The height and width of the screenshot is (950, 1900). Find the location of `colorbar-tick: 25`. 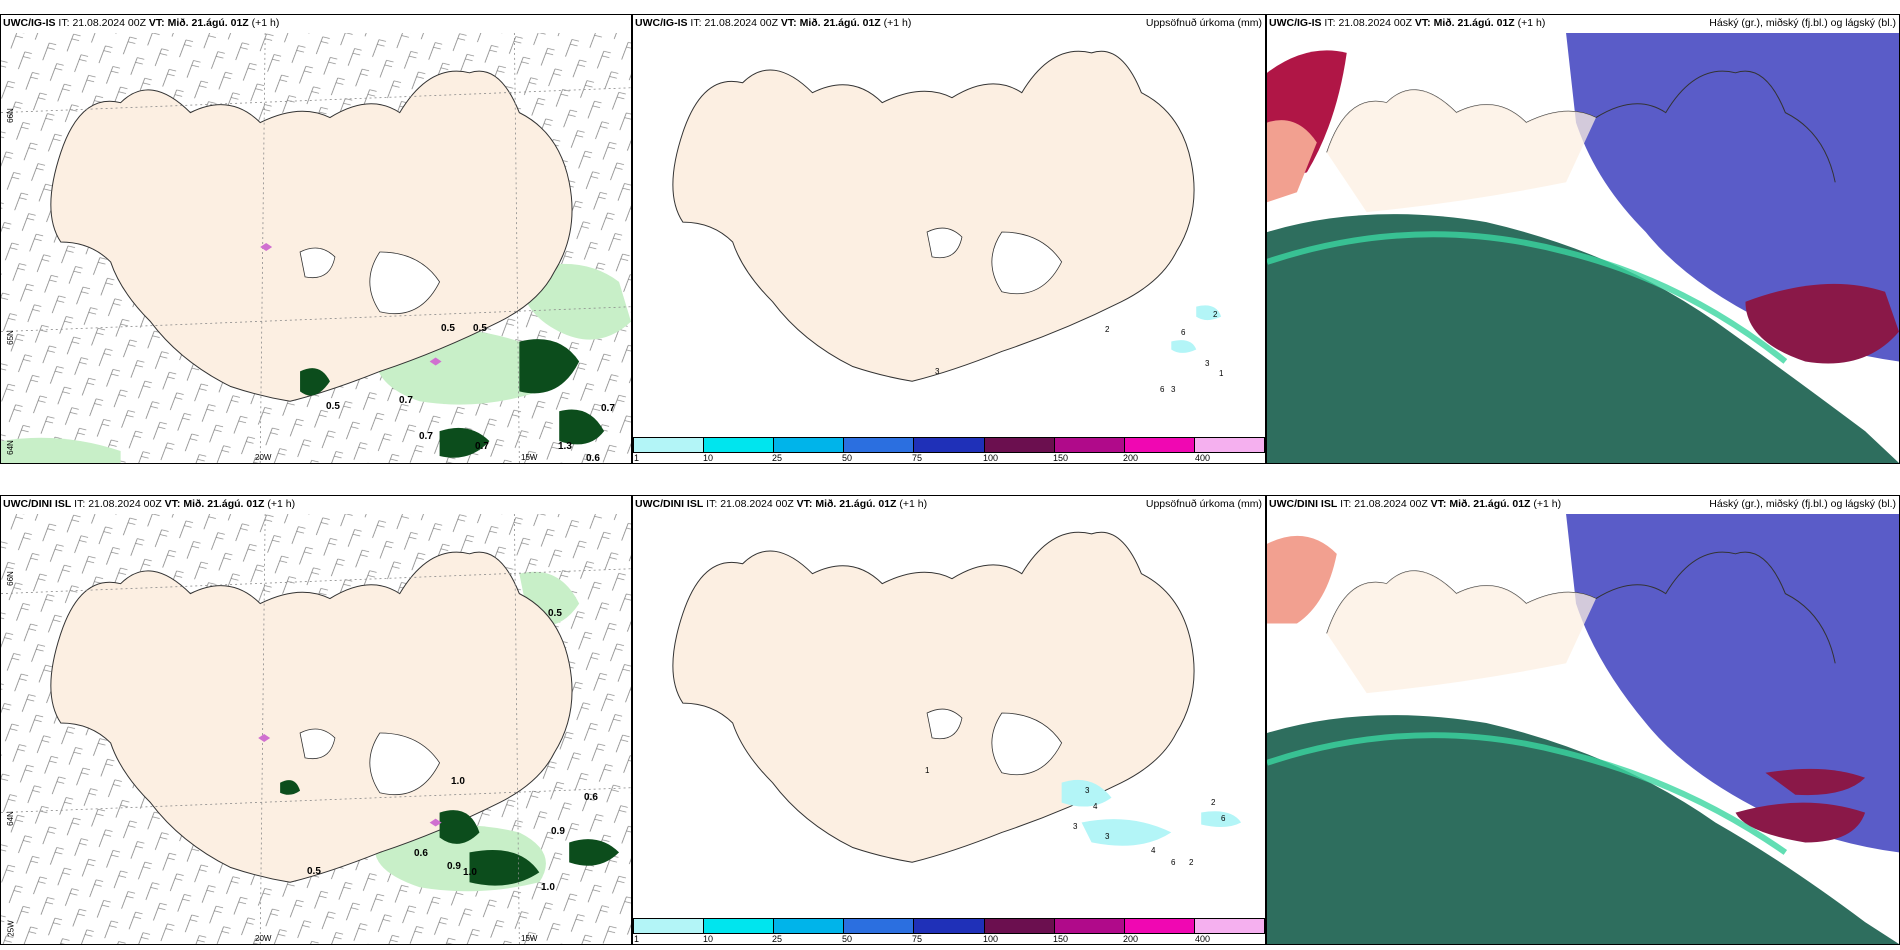

colorbar-tick: 25 is located at coordinates (777, 458).